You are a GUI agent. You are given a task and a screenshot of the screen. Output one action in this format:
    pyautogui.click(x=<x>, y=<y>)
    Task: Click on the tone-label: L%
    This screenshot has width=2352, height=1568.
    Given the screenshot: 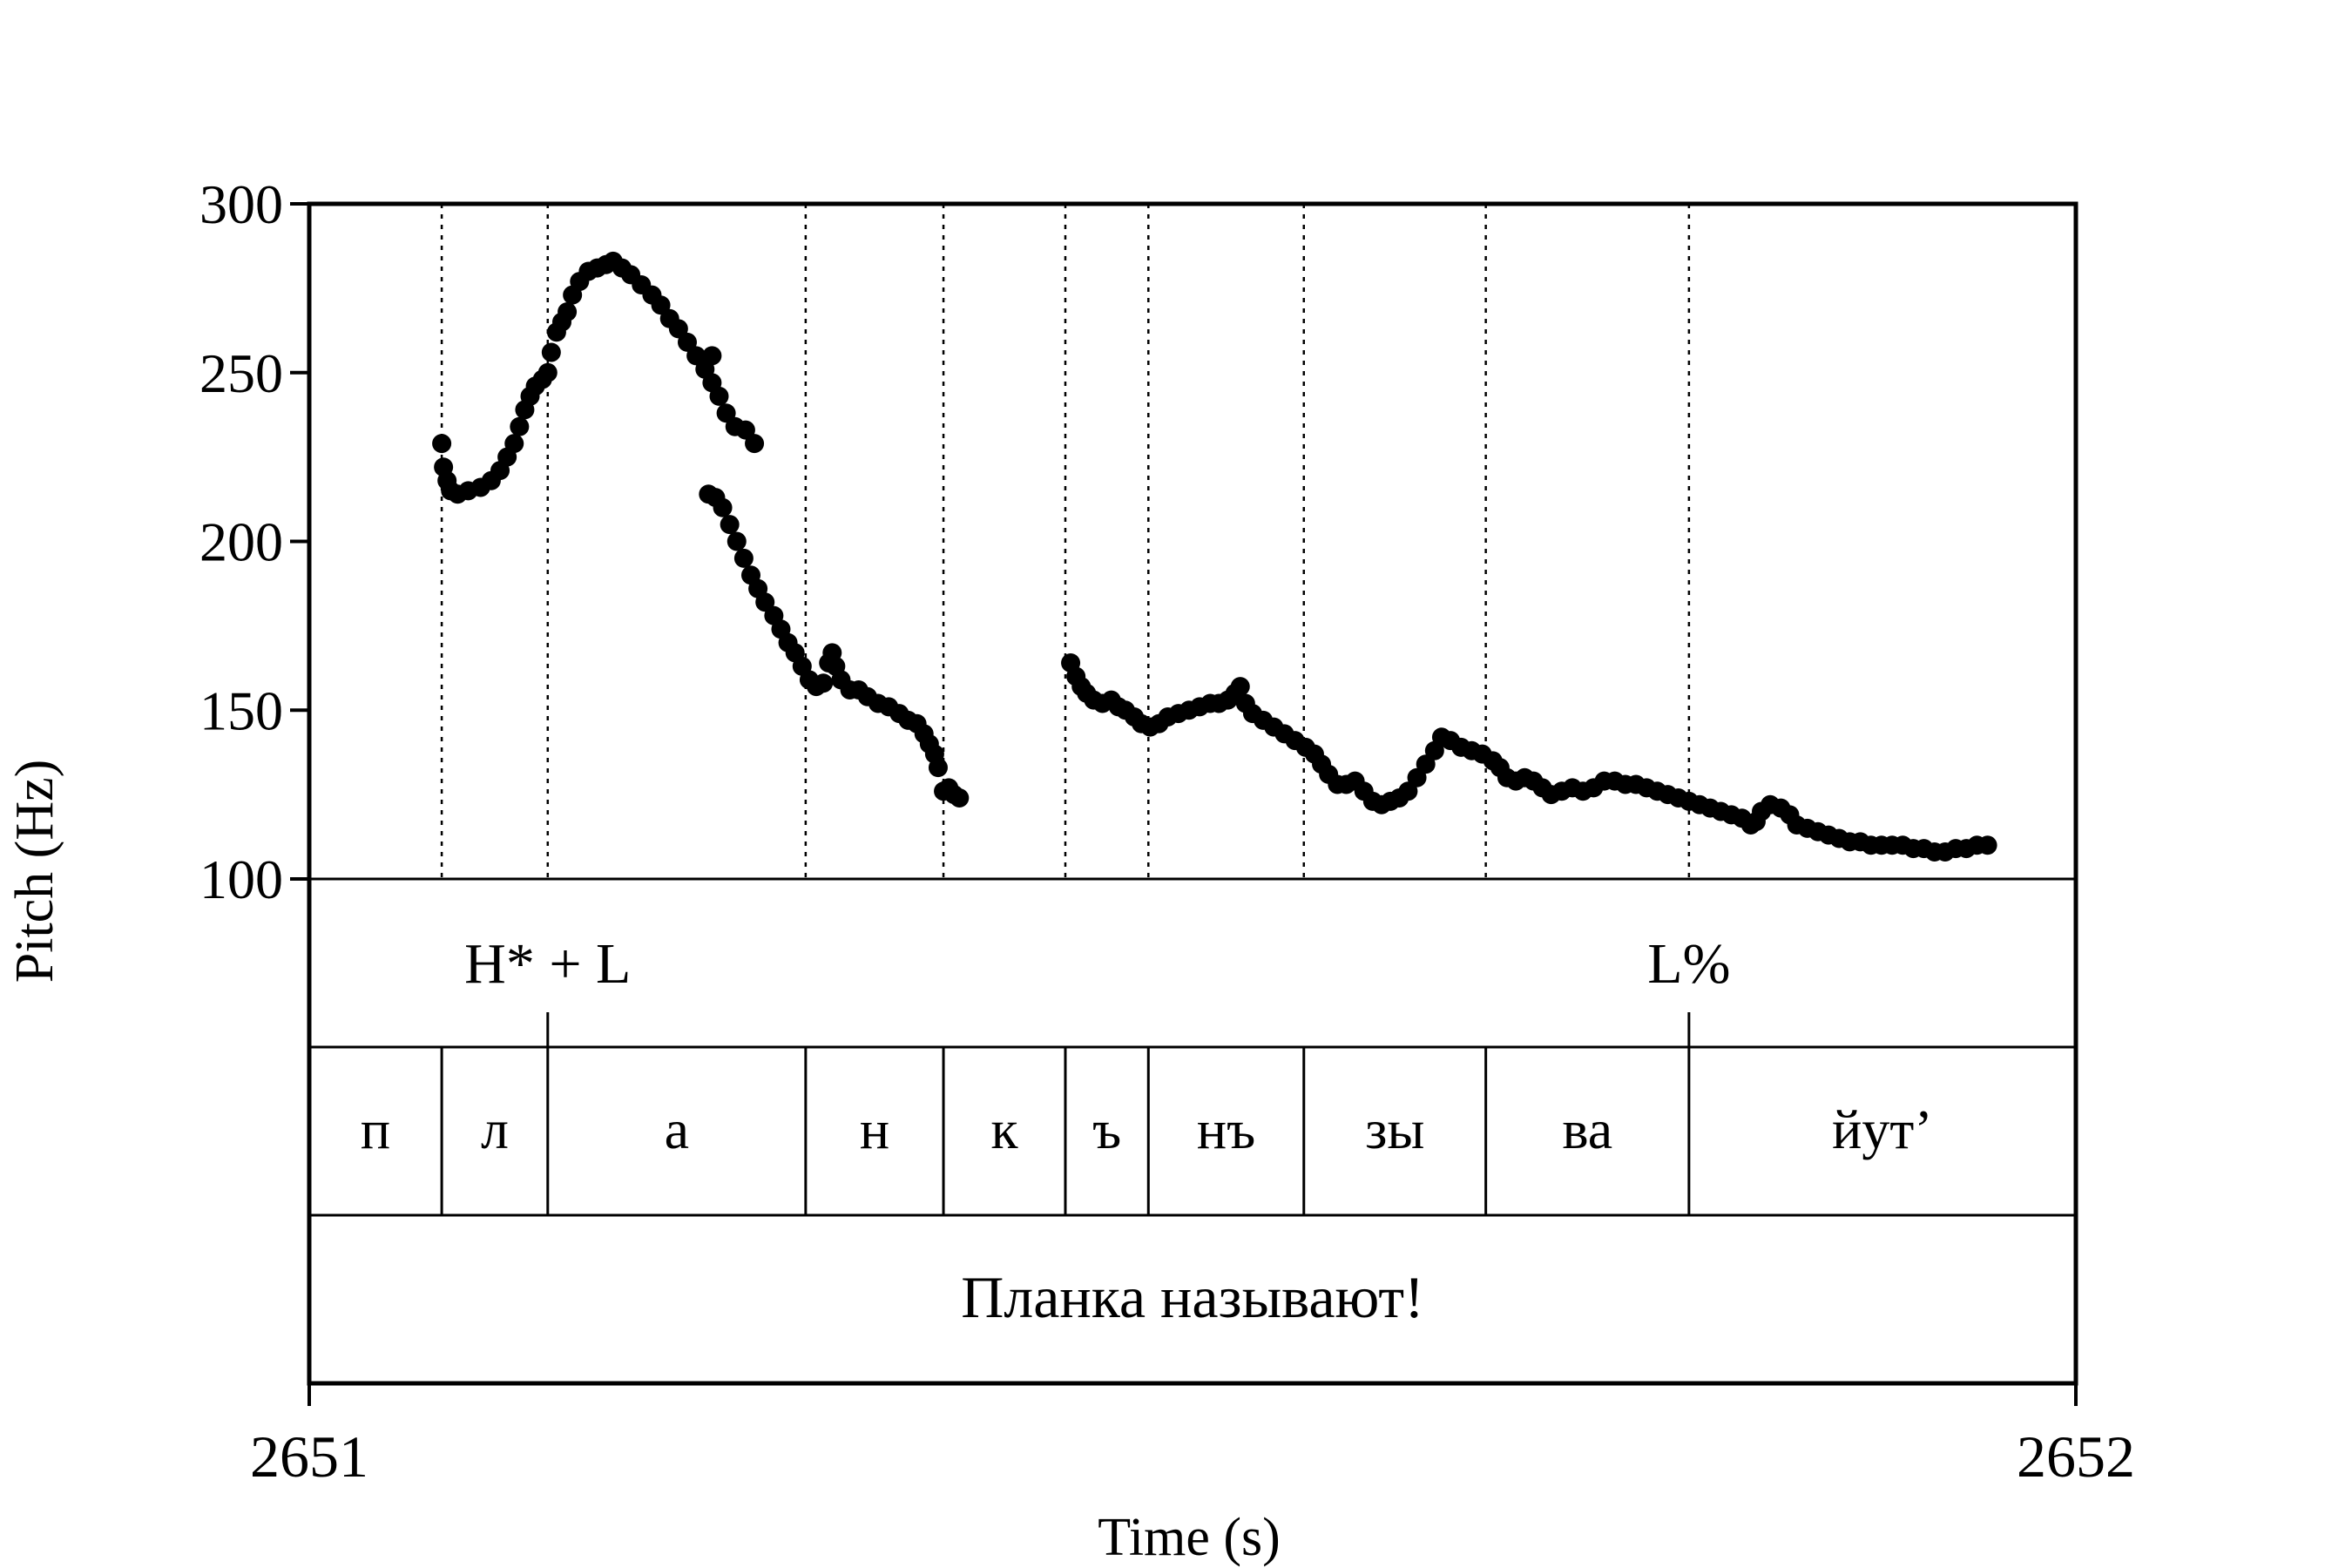 What is the action you would take?
    pyautogui.click(x=1688, y=964)
    